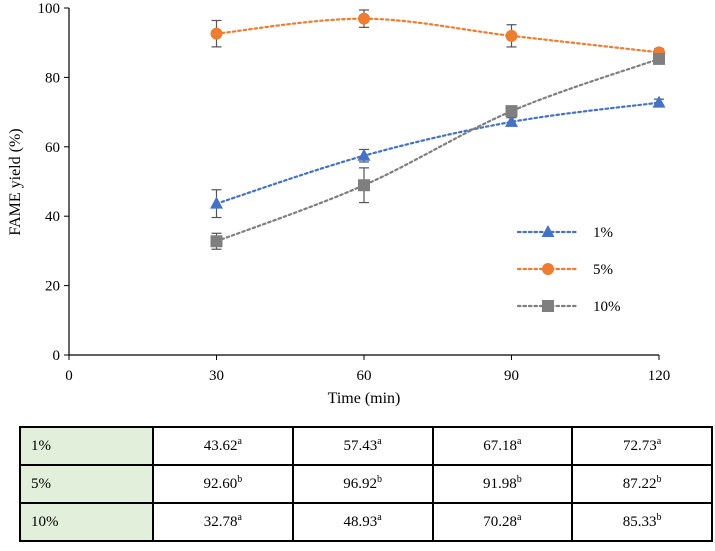 The height and width of the screenshot is (551, 715). I want to click on cell-value: 85.33, so click(639, 521).